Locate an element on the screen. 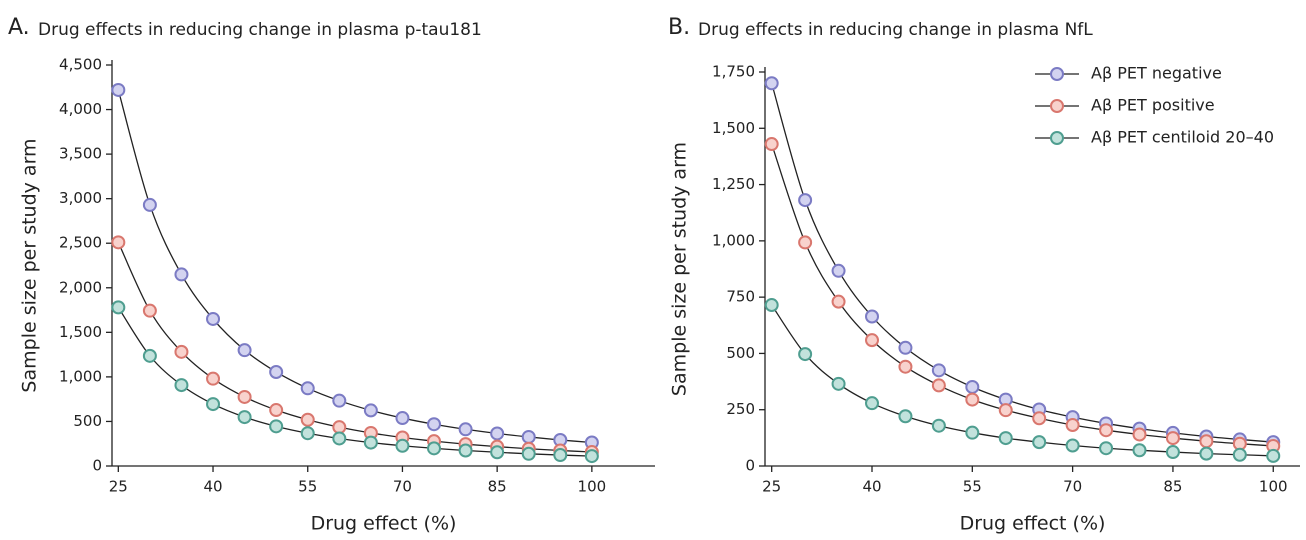 This screenshot has width=1306, height=540. y-tick-label: 4,500 is located at coordinates (80, 65).